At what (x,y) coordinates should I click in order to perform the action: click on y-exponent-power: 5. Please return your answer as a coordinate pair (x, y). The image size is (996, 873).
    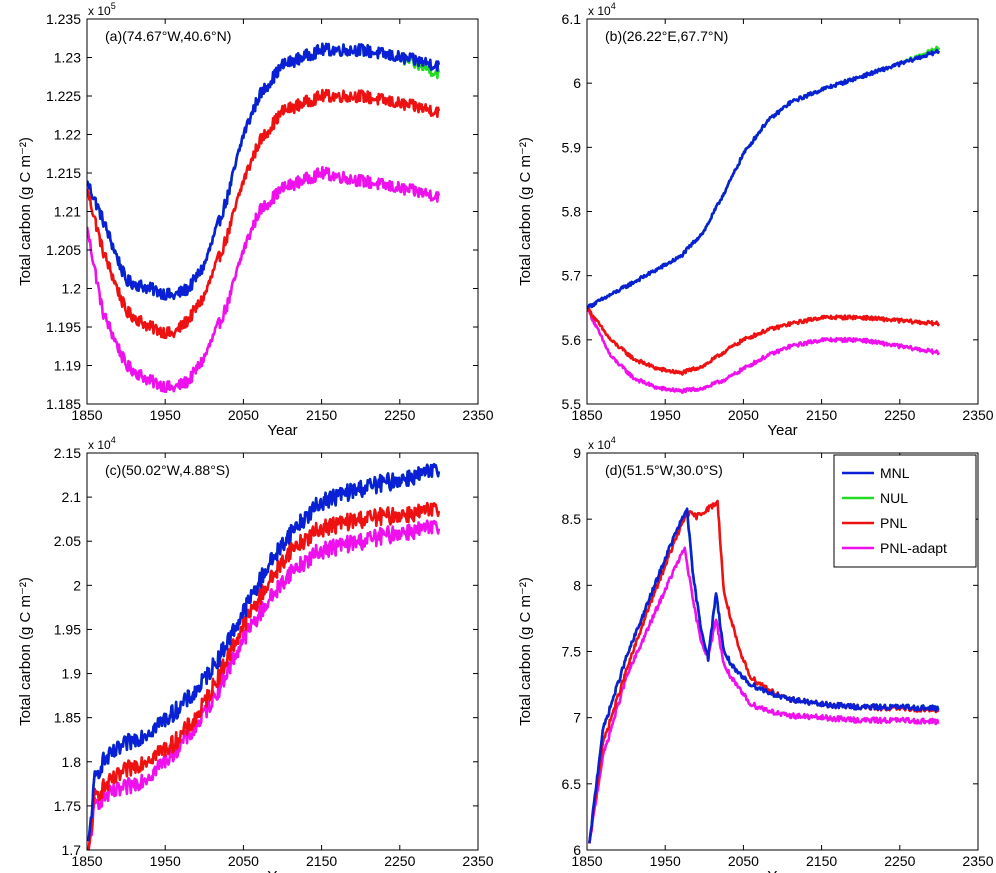
    Looking at the image, I should click on (113, 6).